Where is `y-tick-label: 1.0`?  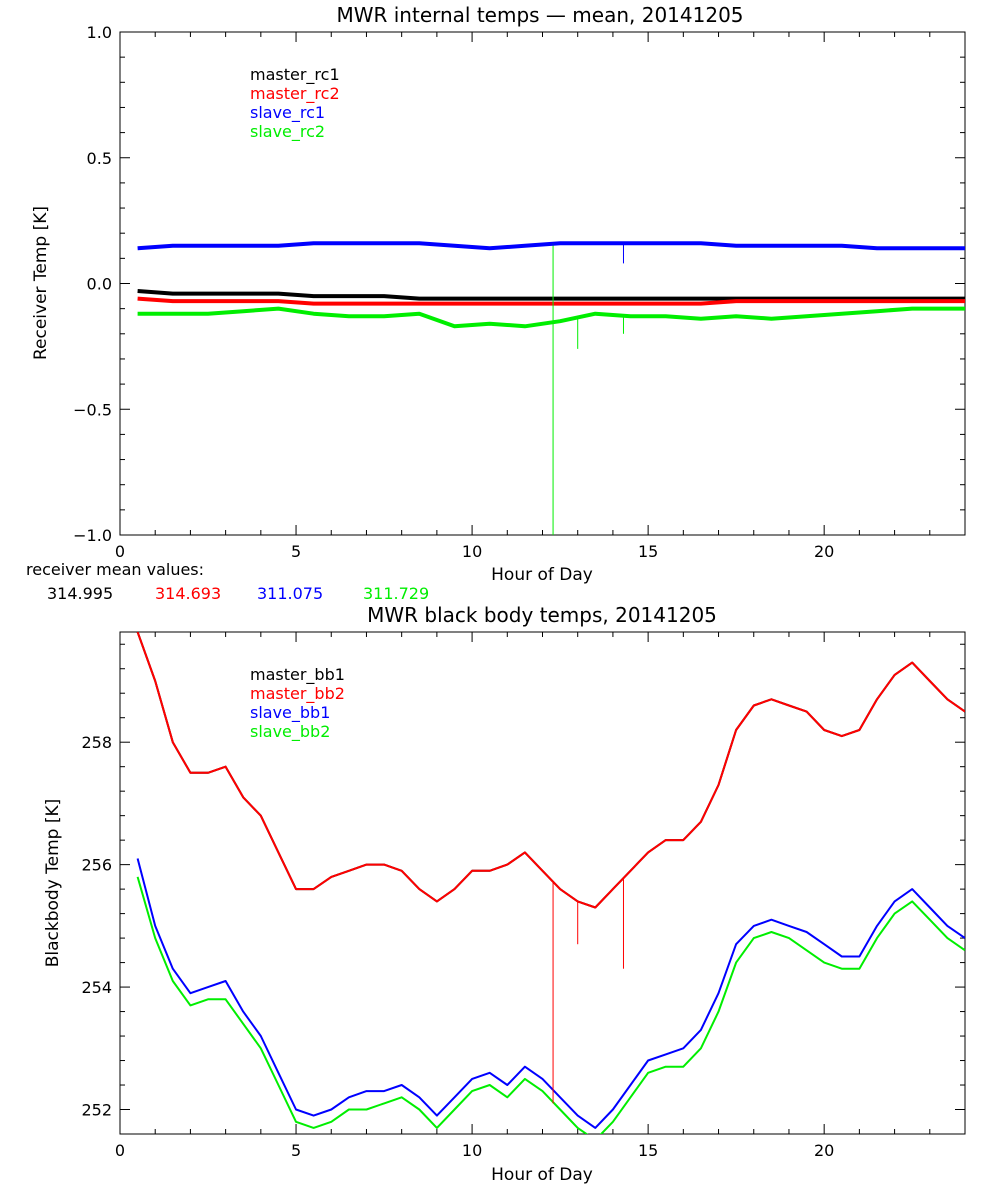
y-tick-label: 1.0 is located at coordinates (99, 32).